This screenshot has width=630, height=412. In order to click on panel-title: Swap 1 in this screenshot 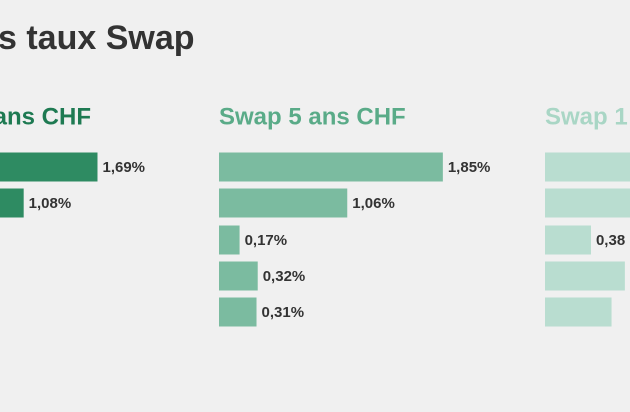, I will do `click(586, 116)`.